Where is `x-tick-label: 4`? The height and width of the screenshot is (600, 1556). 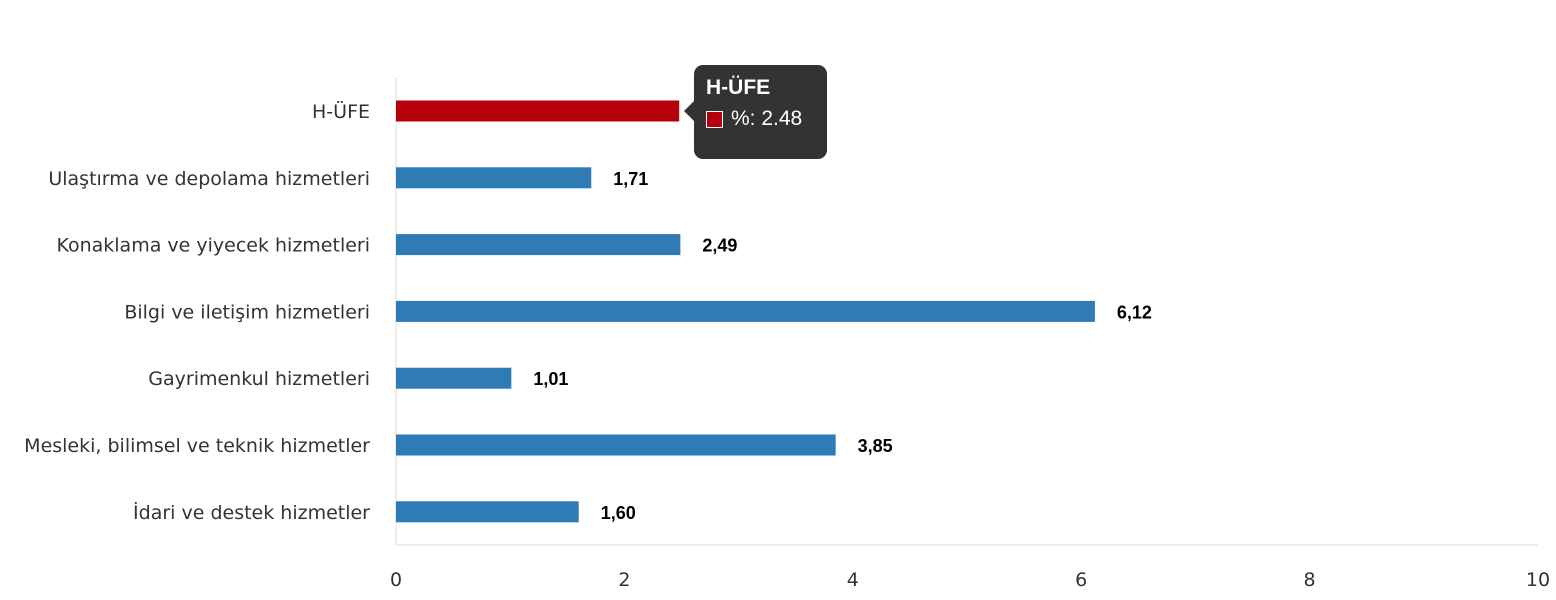 x-tick-label: 4 is located at coordinates (853, 580).